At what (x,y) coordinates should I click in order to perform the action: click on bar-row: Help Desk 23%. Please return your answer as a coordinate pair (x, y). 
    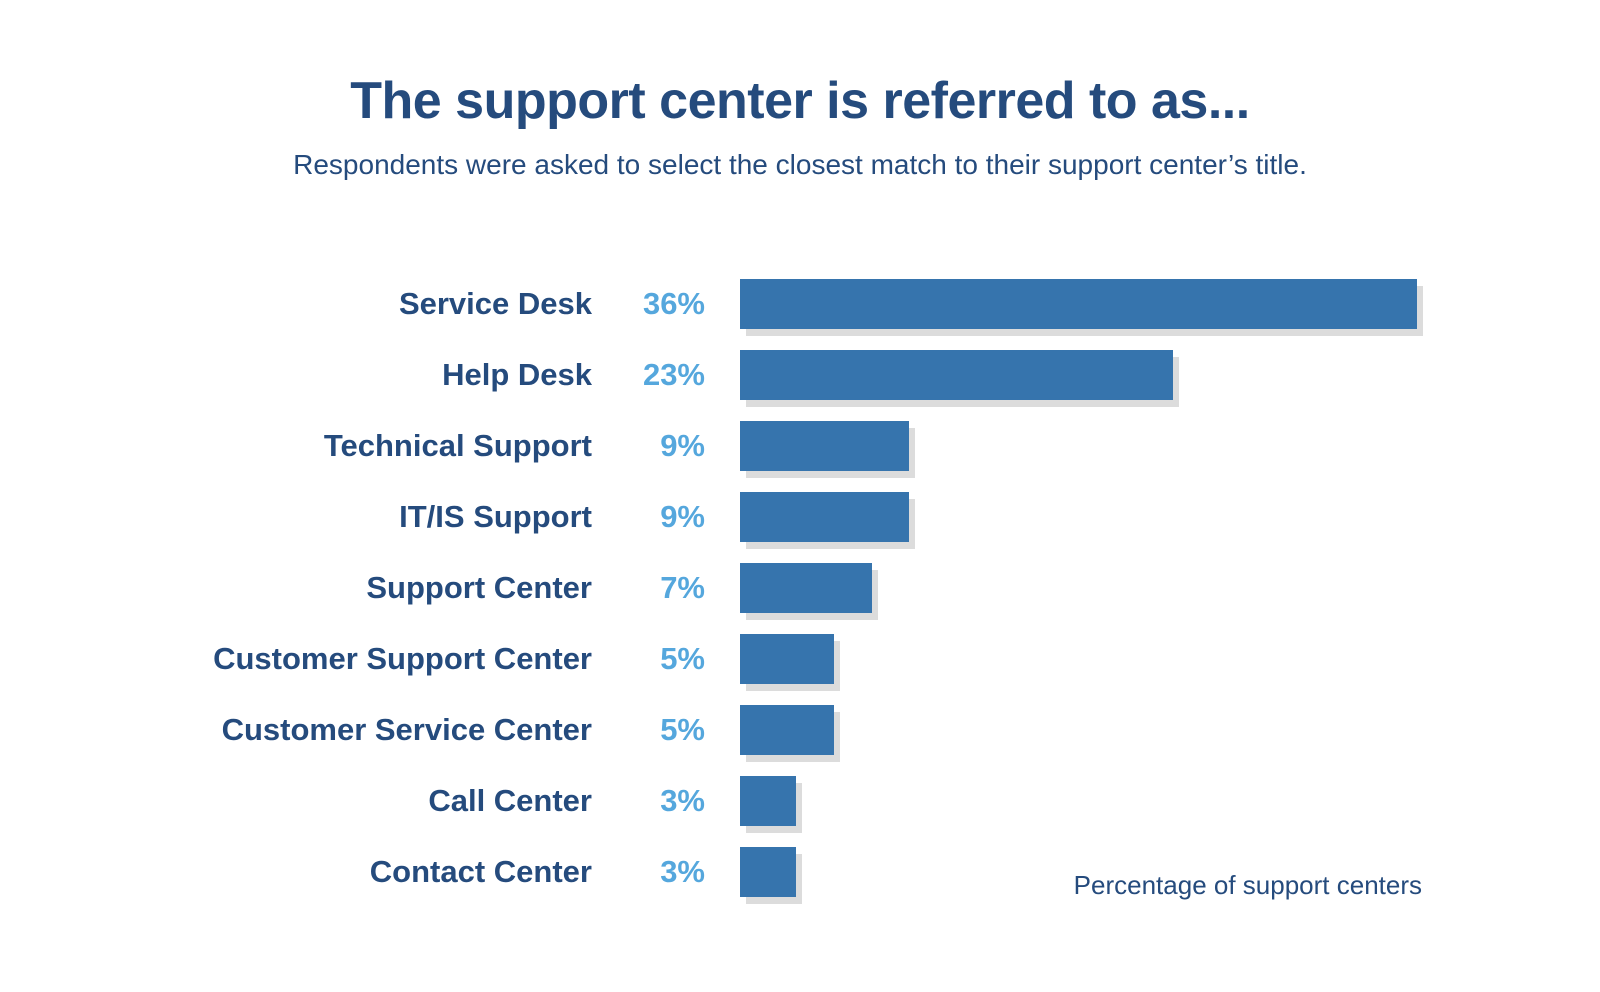
    Looking at the image, I should click on (790, 374).